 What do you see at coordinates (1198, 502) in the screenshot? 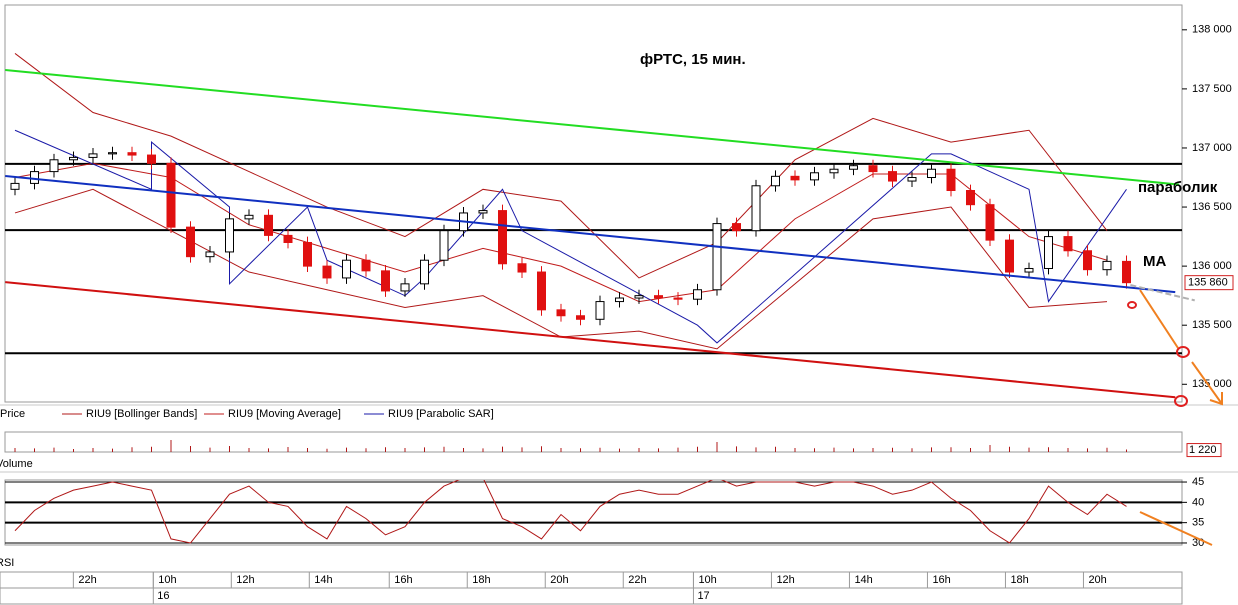
I see `y-tick-label: 40` at bounding box center [1198, 502].